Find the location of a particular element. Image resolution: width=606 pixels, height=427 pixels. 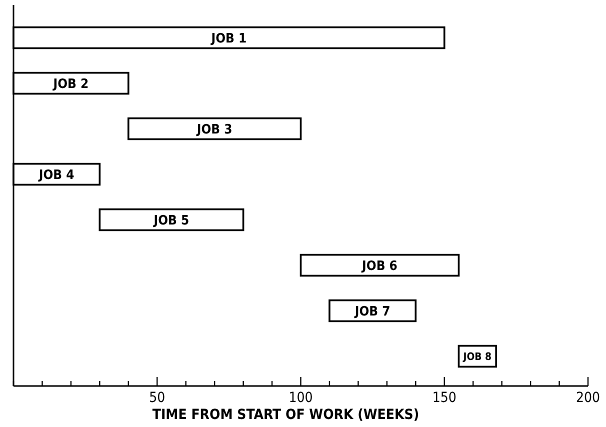

y-tick-label: JOB 3 is located at coordinates (214, 130).